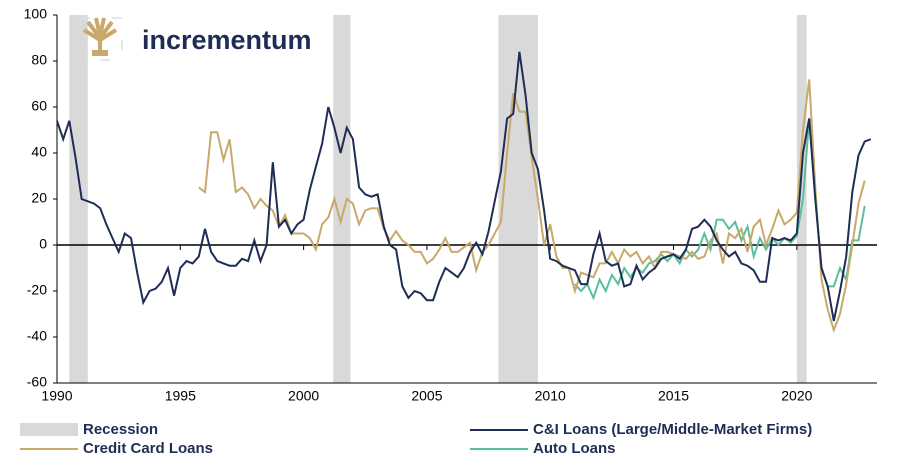 The image size is (919, 461). Describe the element at coordinates (101, 39) in the screenshot. I see `logo-icon` at that location.